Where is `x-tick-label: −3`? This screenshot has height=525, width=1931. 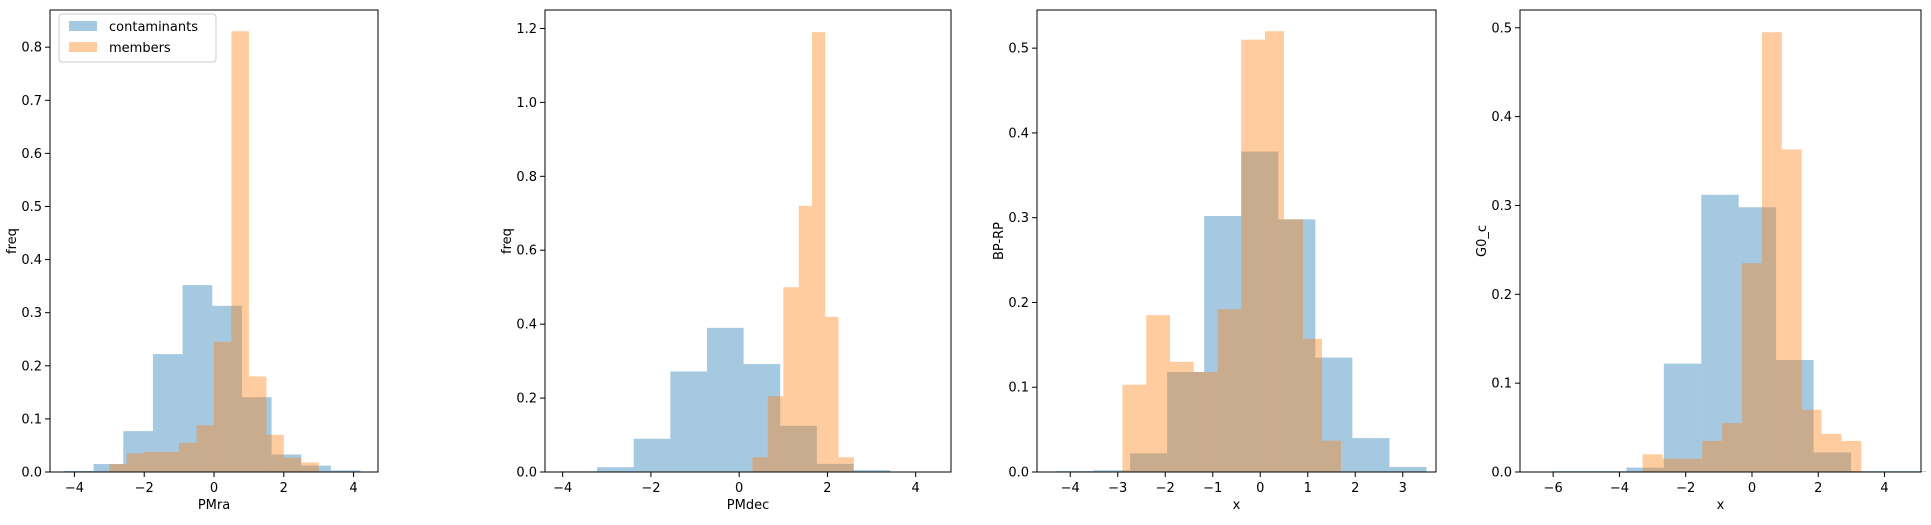 x-tick-label: −3 is located at coordinates (1117, 488).